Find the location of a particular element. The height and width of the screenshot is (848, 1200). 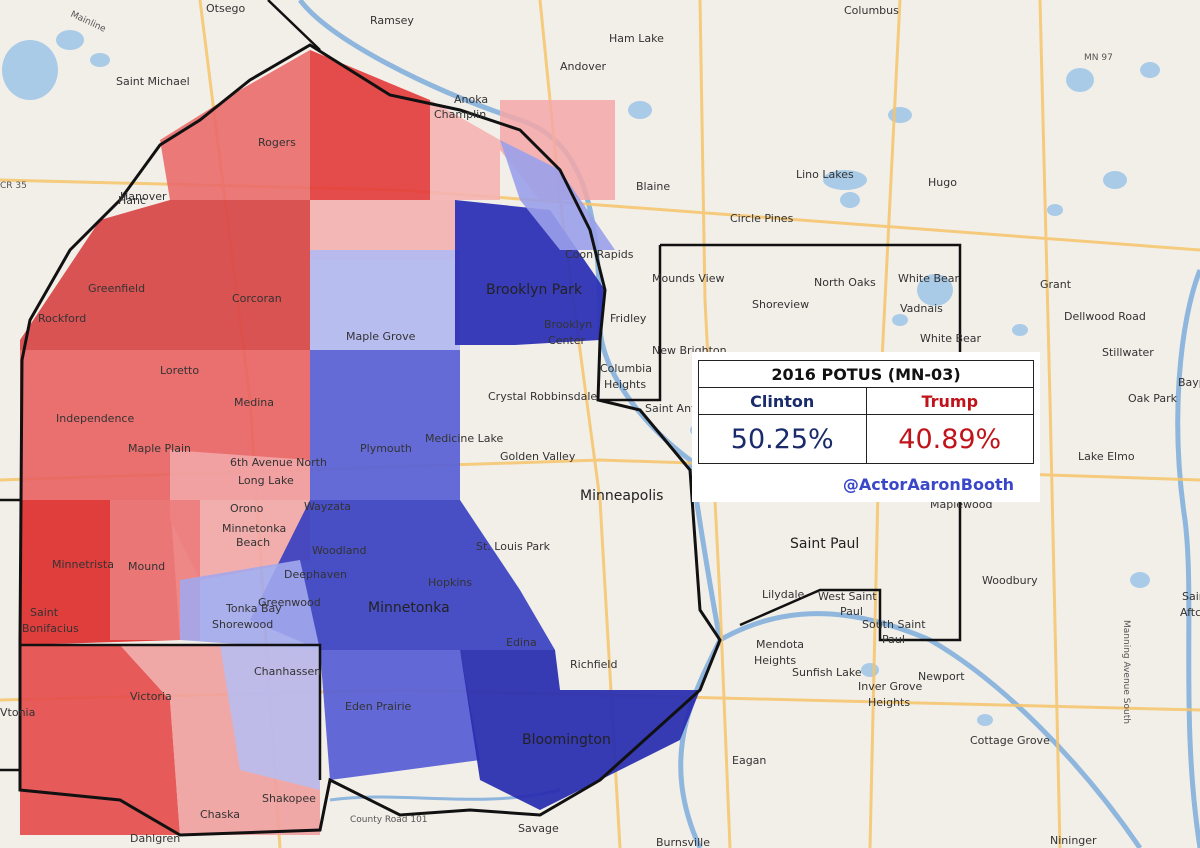

svg-text: Ham Lake is located at coordinates (636, 38).